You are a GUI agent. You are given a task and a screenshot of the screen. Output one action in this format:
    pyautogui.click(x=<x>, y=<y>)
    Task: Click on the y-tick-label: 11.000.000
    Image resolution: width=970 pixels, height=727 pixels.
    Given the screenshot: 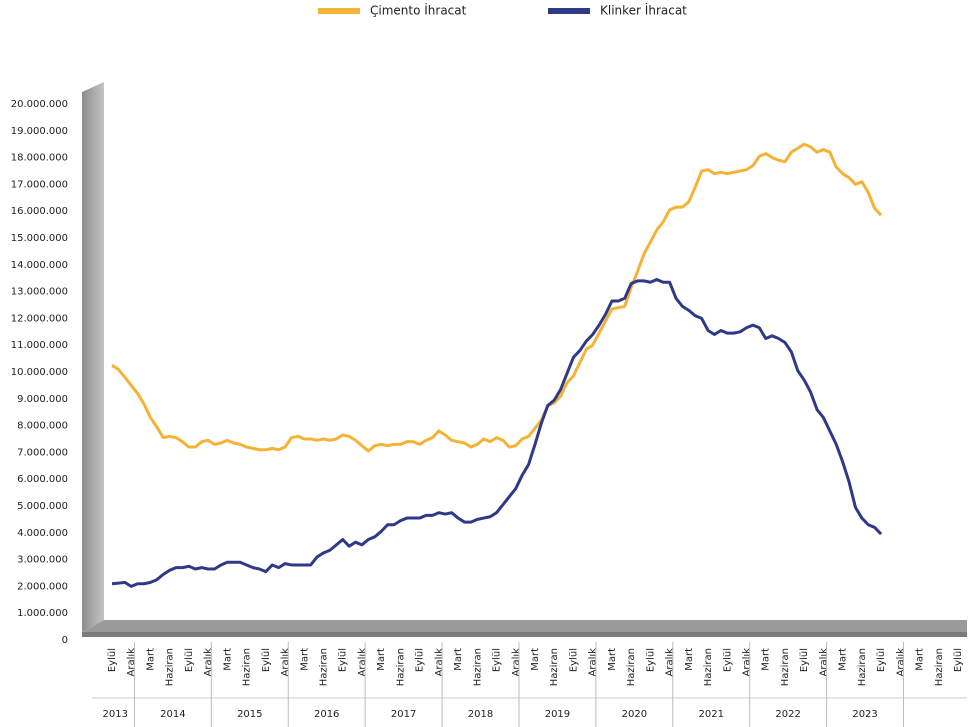 What is the action you would take?
    pyautogui.click(x=39, y=345)
    